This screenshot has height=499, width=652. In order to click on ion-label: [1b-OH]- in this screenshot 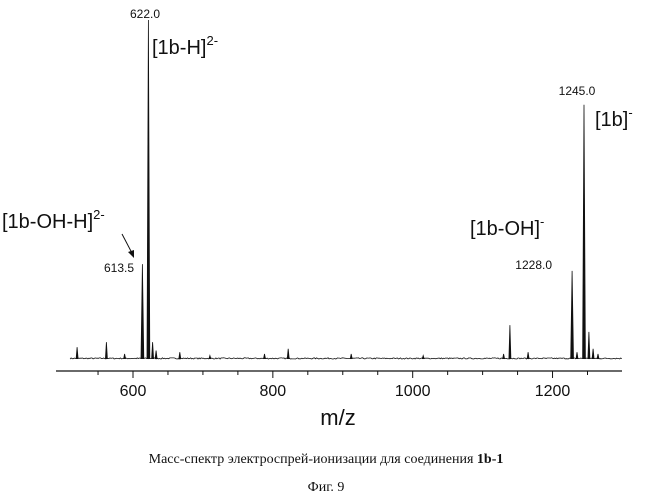, I will do `click(507, 227)`.